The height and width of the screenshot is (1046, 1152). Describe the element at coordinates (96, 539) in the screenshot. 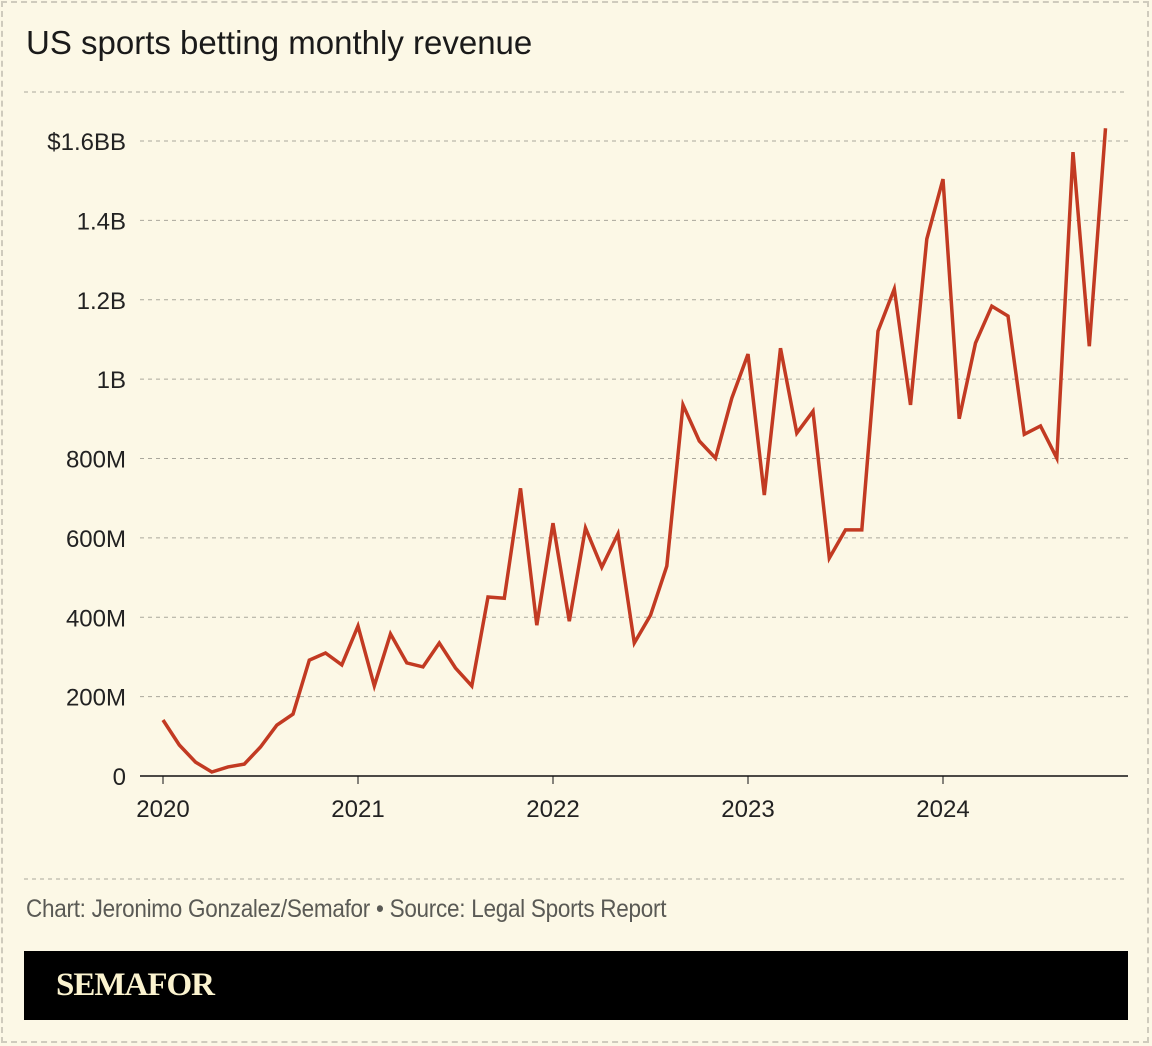

I see `y-tick-label: 600M` at that location.